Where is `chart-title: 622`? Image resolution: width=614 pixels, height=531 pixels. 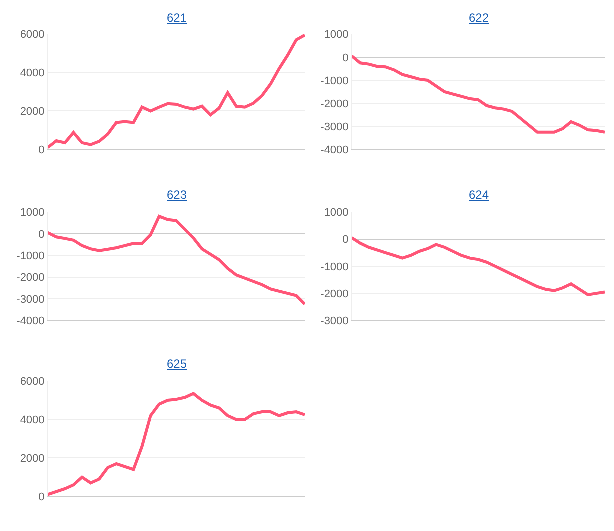 chart-title: 622 is located at coordinates (479, 18).